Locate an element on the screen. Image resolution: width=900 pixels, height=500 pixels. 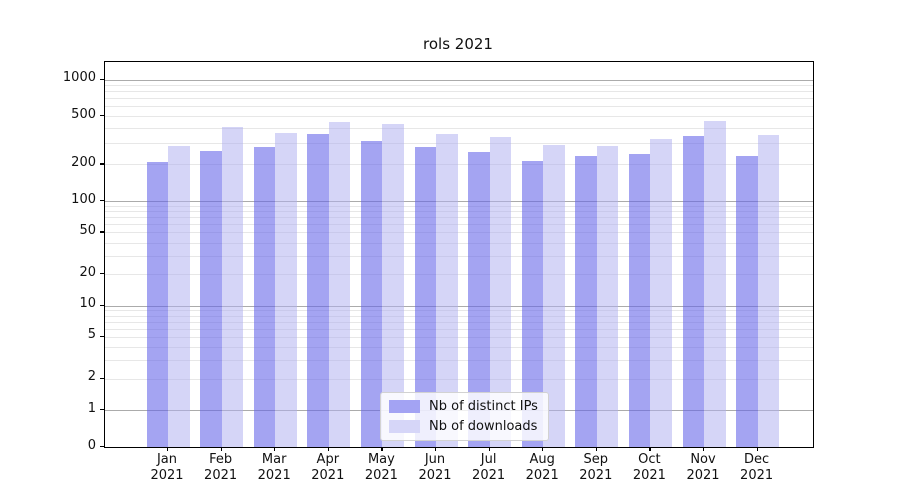
y-tick-label-0: 0 is located at coordinates (91, 445).